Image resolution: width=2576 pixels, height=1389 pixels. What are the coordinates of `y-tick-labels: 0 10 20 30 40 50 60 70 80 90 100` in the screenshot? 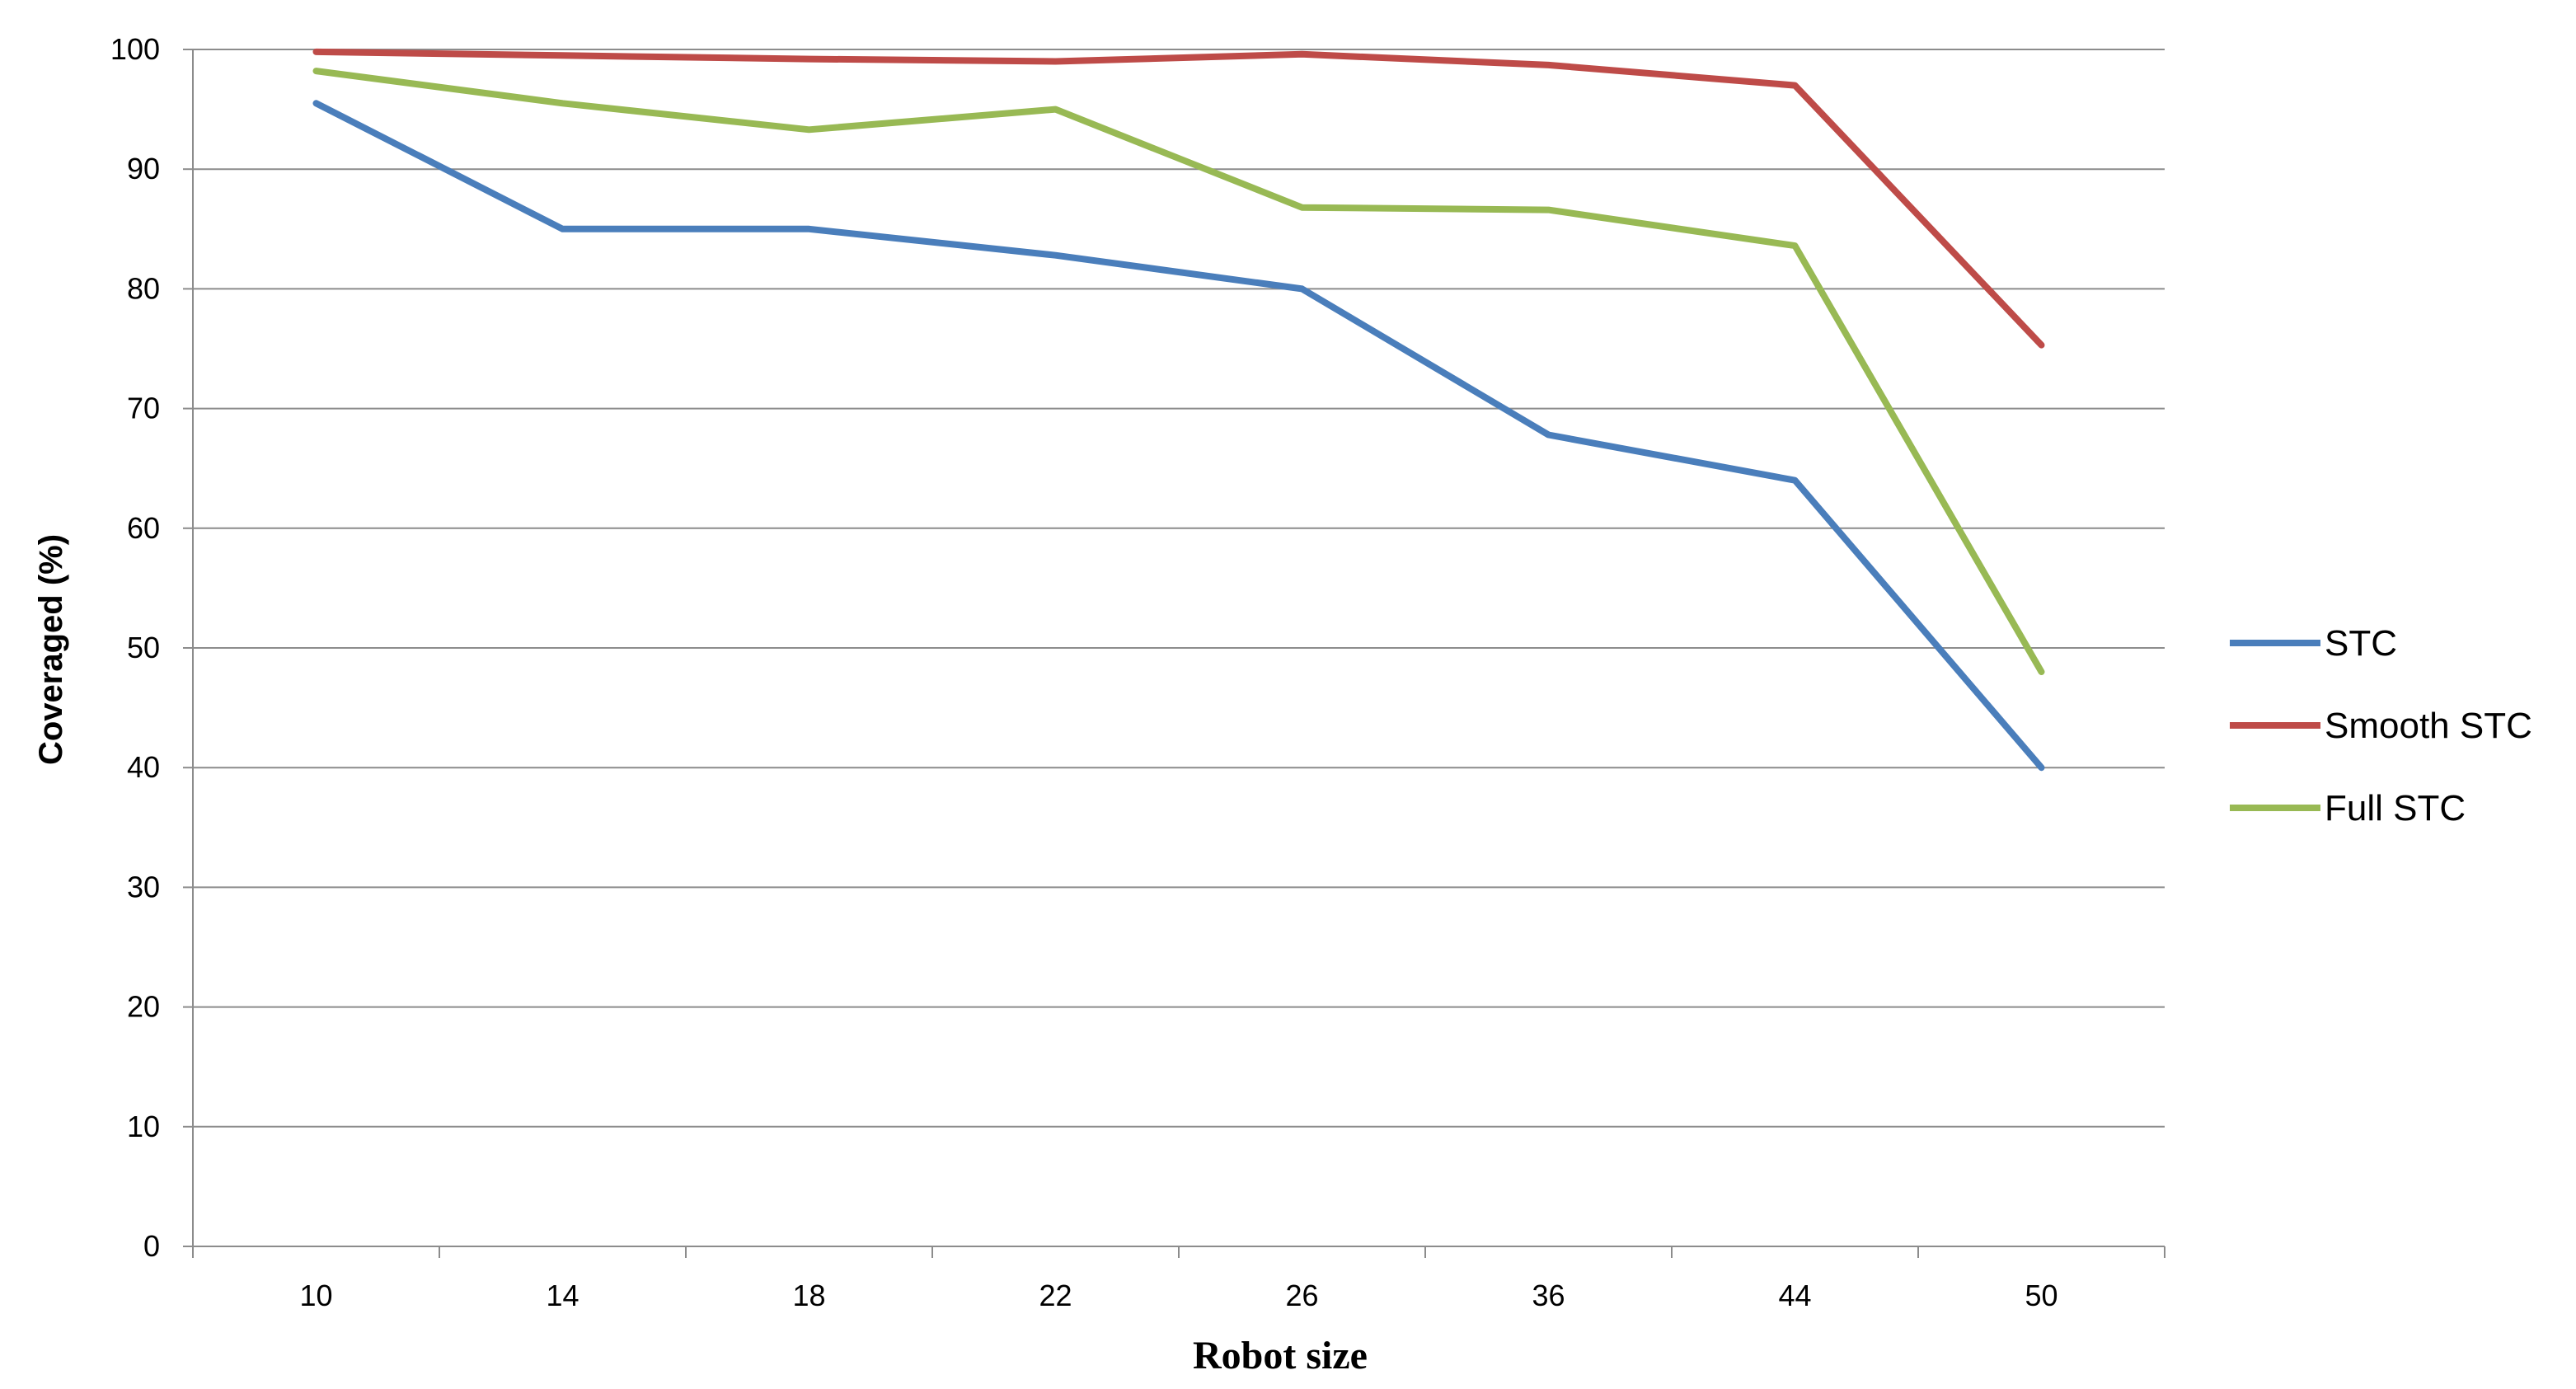 It's located at (135, 647).